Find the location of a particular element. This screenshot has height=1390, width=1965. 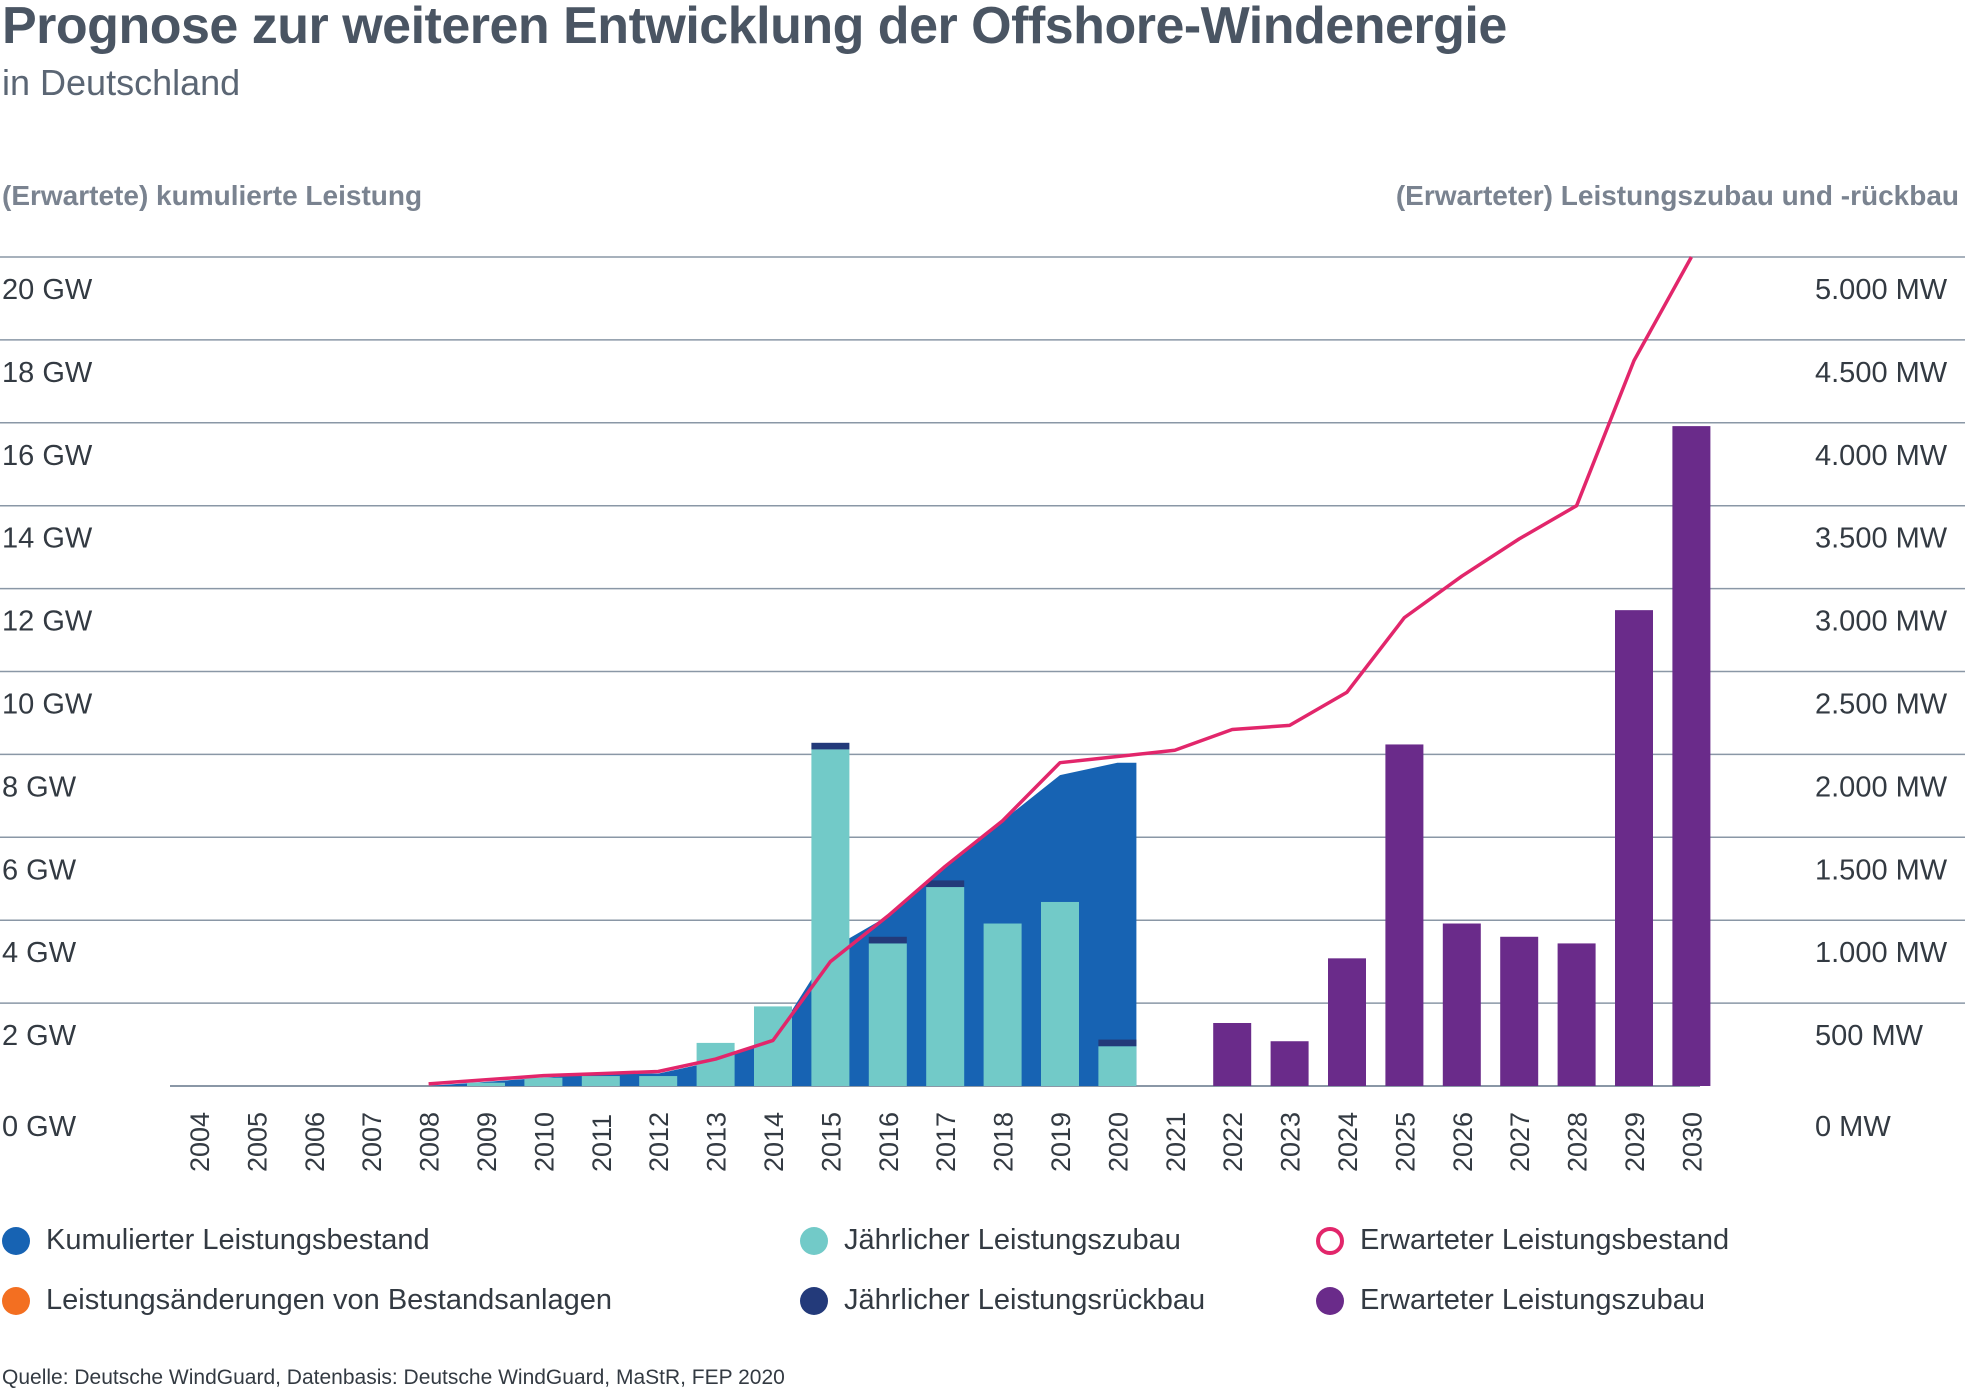

legend-marker-expected-additions is located at coordinates (1330, 1300).